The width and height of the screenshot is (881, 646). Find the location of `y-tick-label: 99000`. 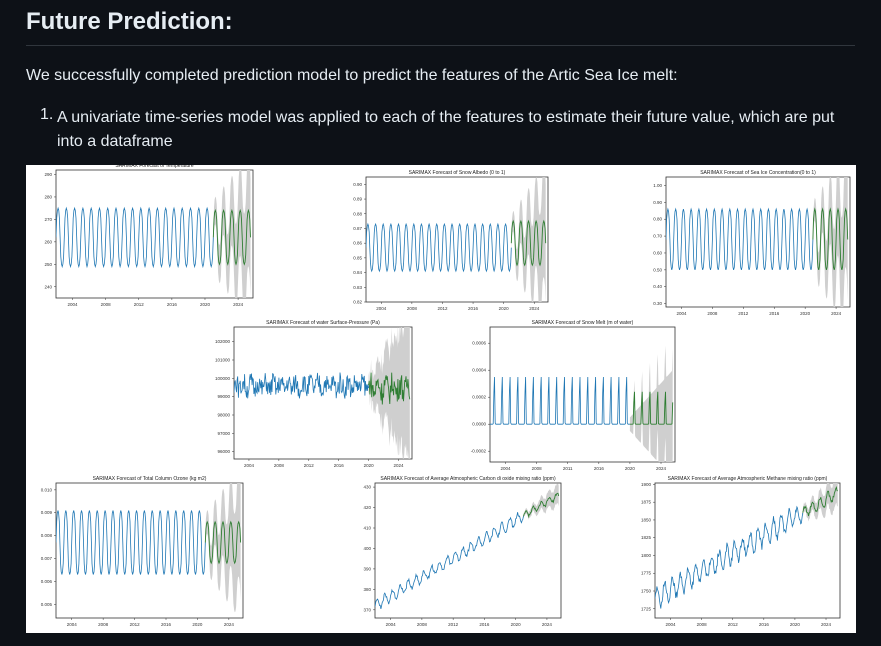

y-tick-label: 99000 is located at coordinates (223, 396).